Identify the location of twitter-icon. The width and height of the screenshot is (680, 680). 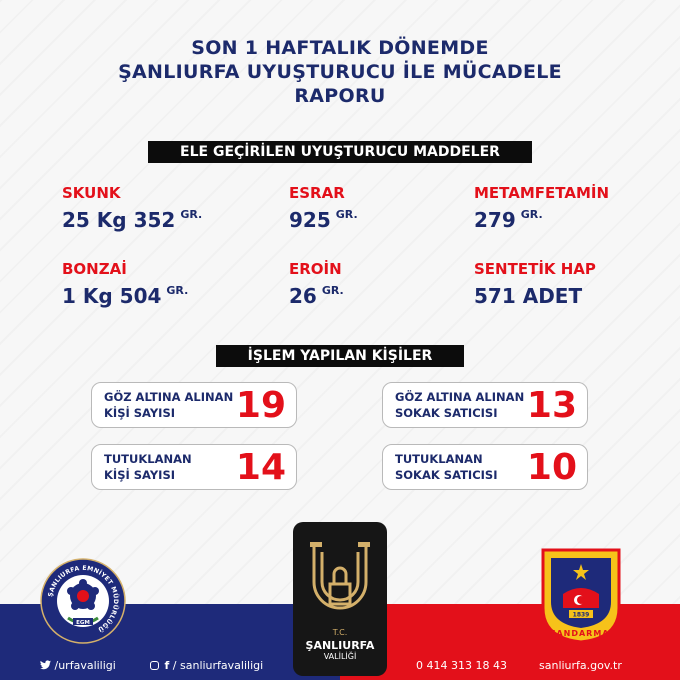
(45, 665).